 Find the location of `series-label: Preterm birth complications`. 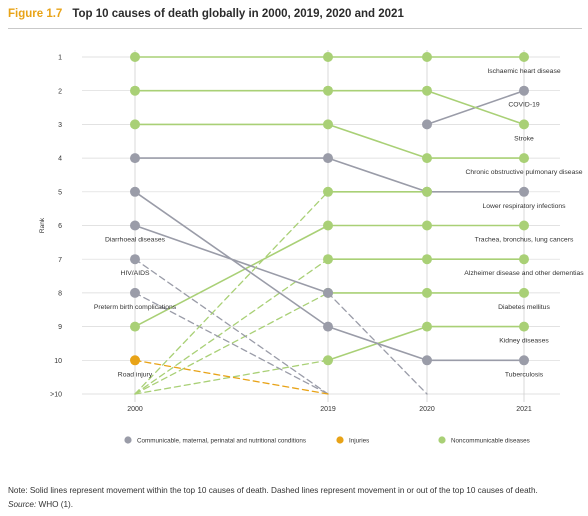

series-label: Preterm birth complications is located at coordinates (135, 307).